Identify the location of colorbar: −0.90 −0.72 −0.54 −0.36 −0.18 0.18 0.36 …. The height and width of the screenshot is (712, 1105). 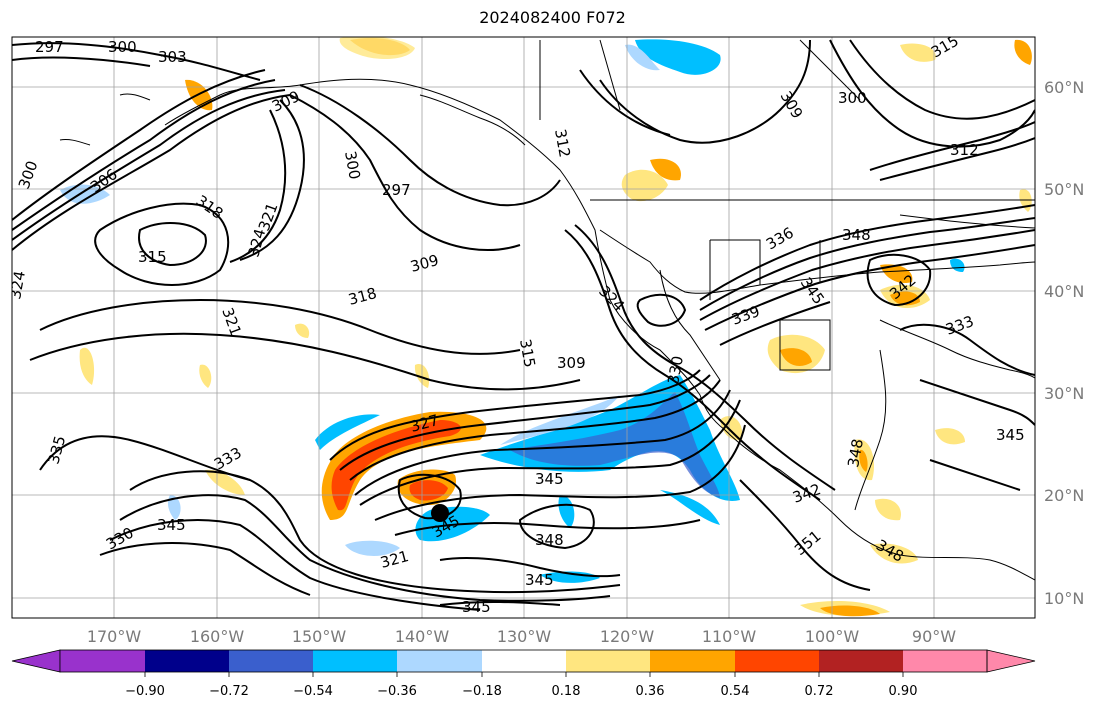
(523, 674).